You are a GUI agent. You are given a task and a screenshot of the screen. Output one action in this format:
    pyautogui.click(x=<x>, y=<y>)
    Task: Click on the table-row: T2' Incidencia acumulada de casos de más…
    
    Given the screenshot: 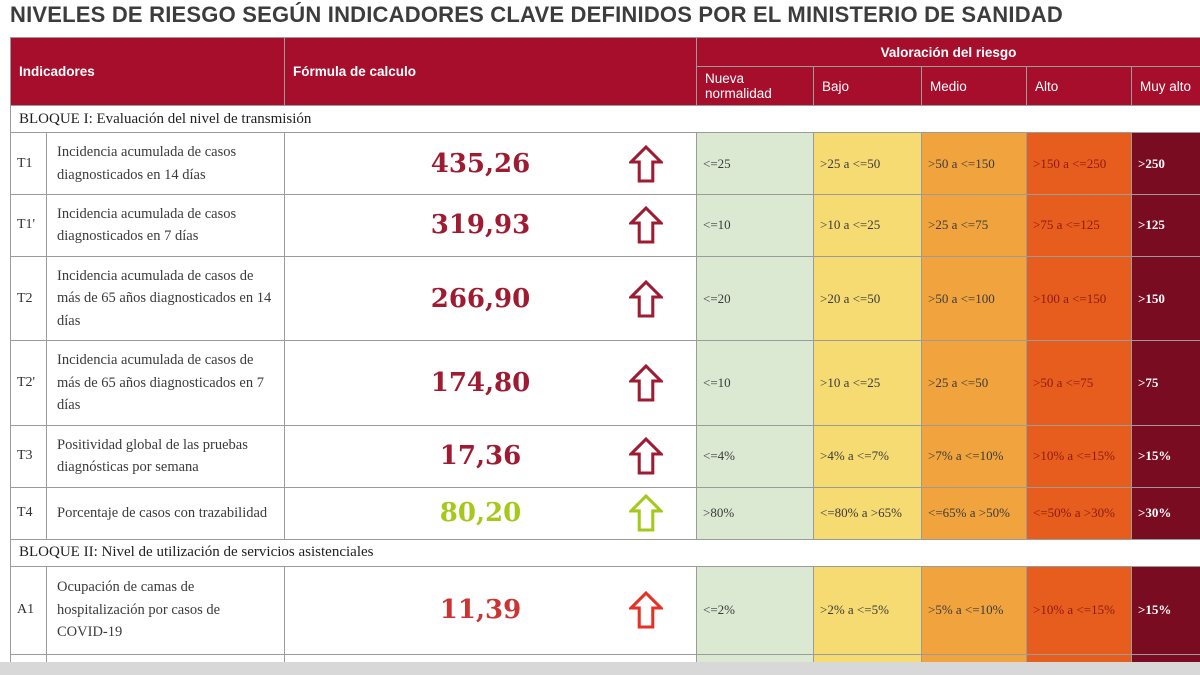 What is the action you would take?
    pyautogui.click(x=605, y=383)
    